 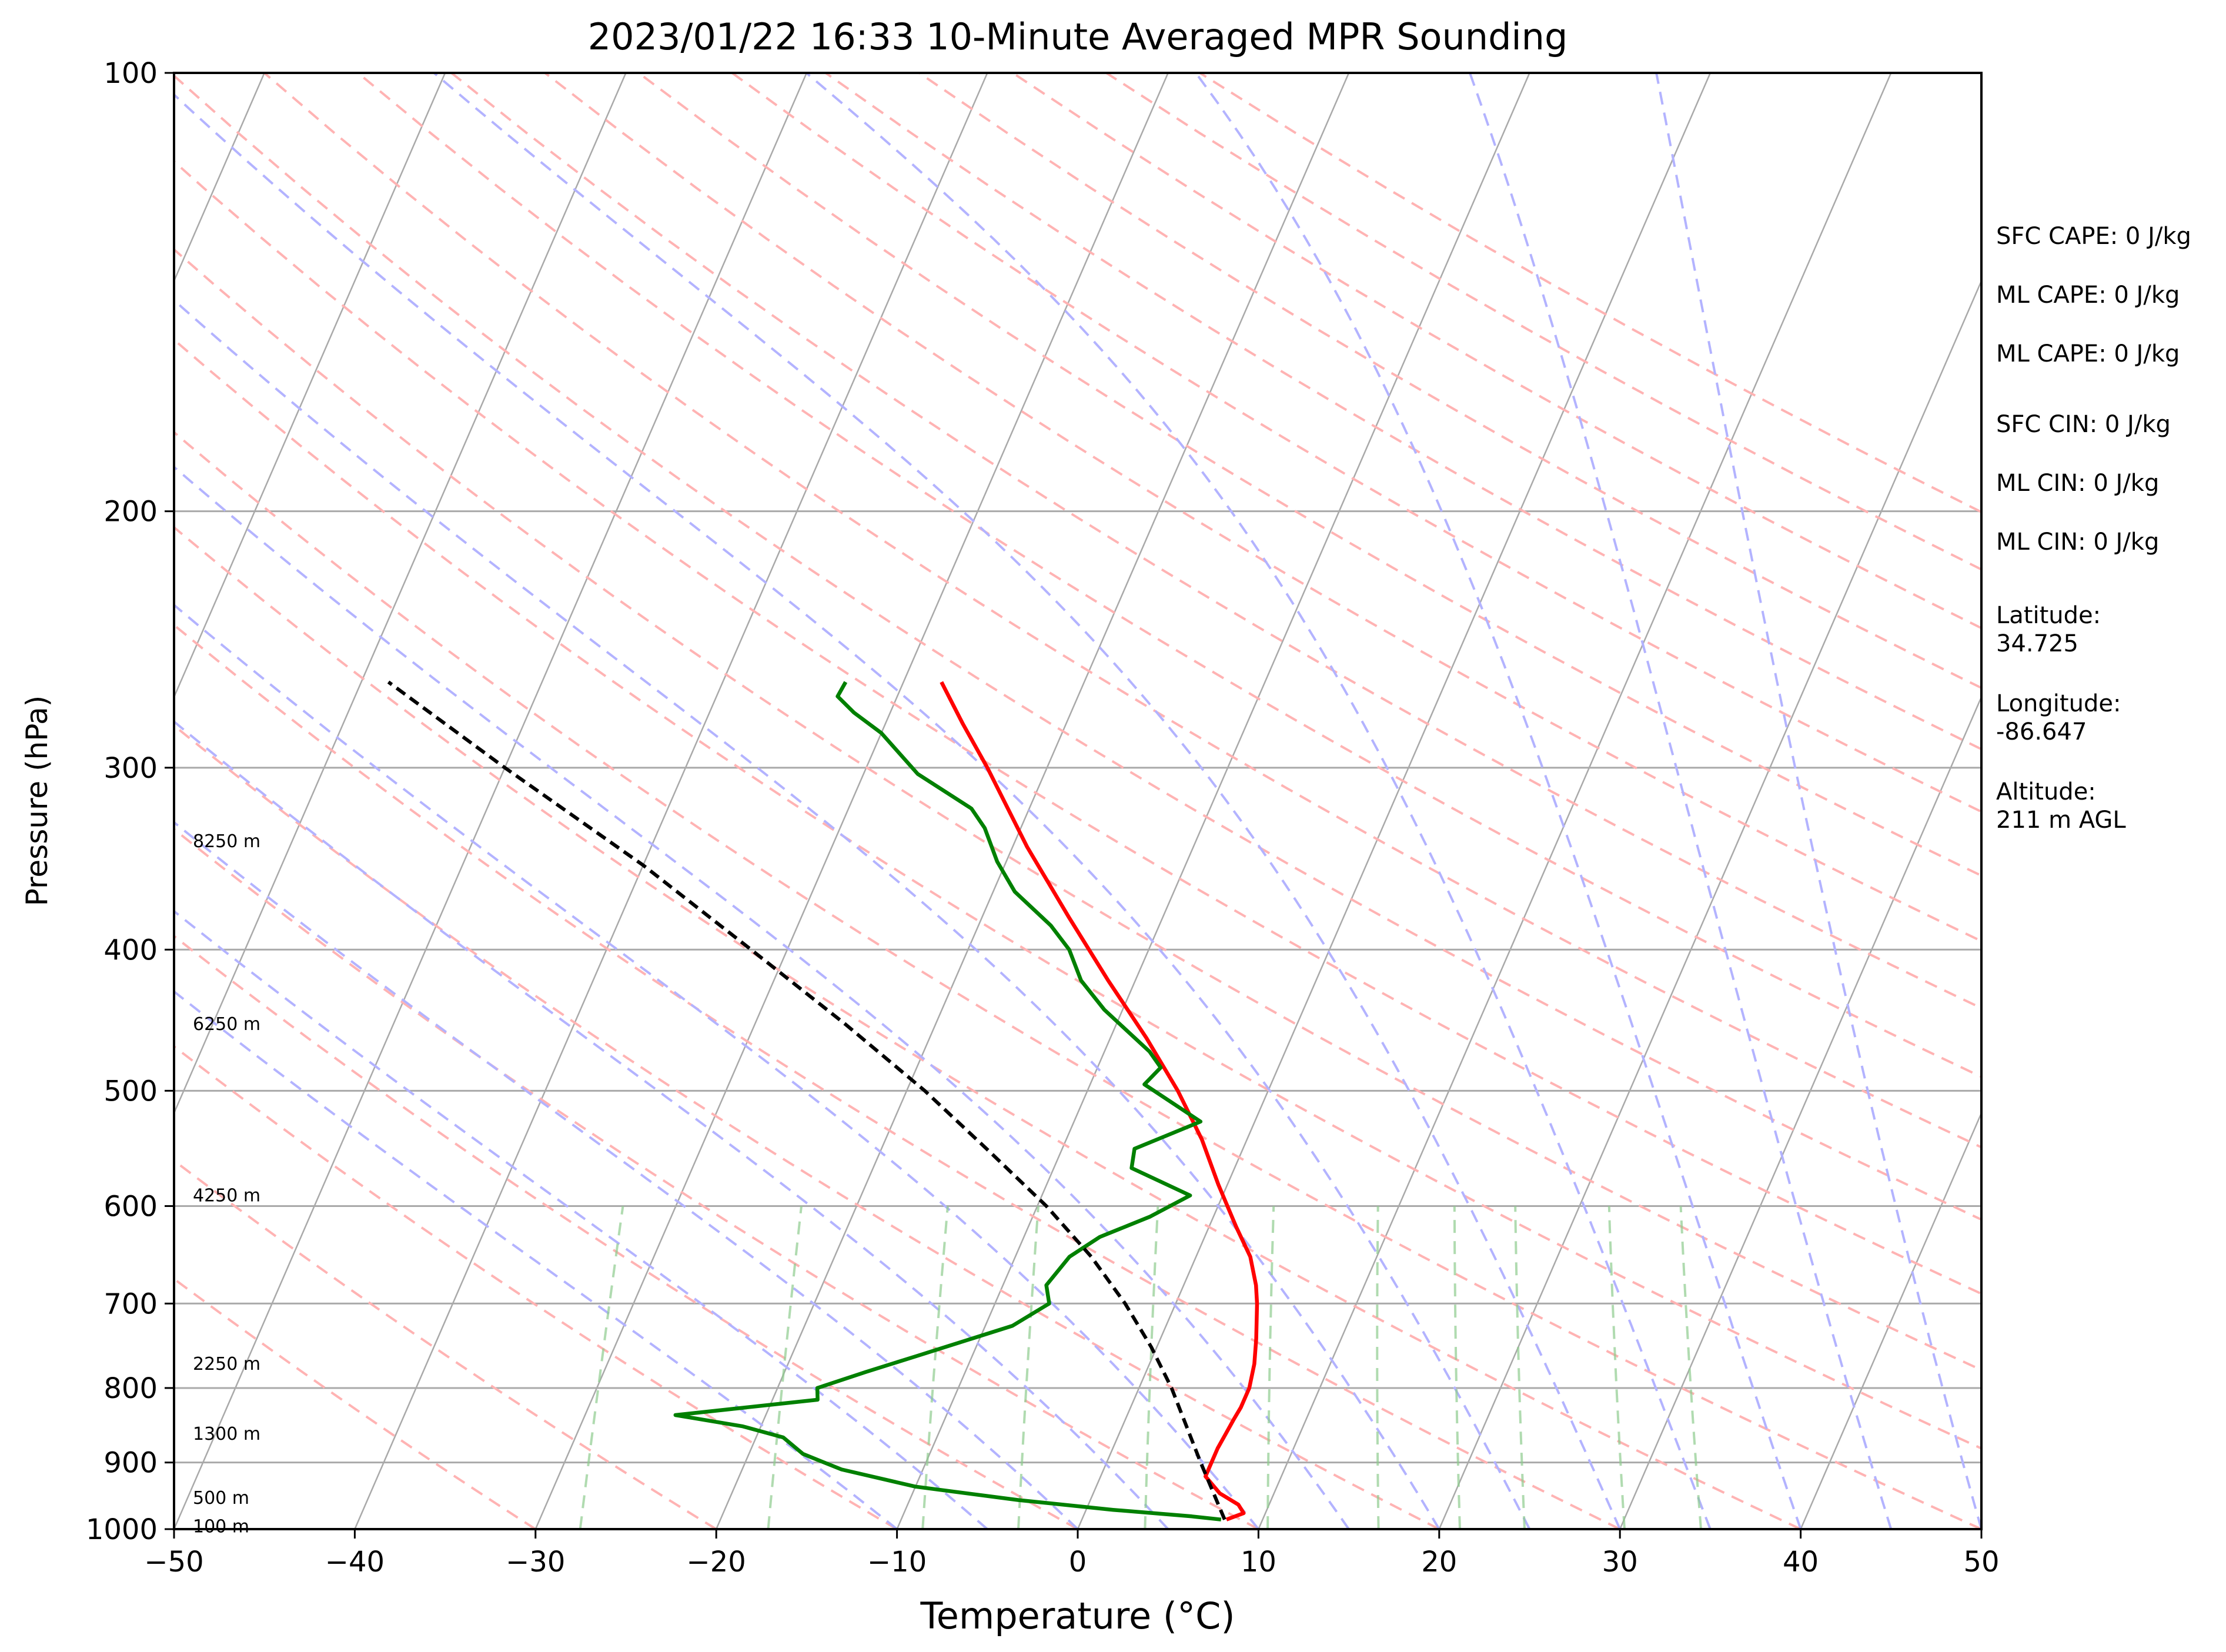 I want to click on y-tick-label: 600, so click(x=130, y=1207).